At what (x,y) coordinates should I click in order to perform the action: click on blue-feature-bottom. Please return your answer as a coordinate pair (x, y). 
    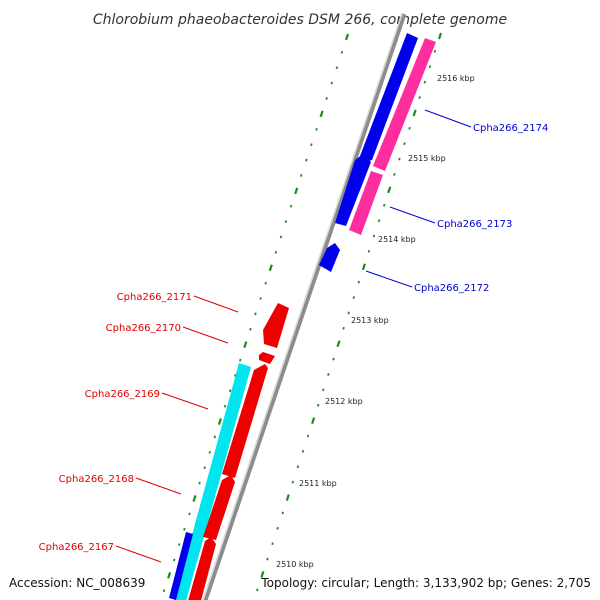
    Looking at the image, I should click on (181, 566).